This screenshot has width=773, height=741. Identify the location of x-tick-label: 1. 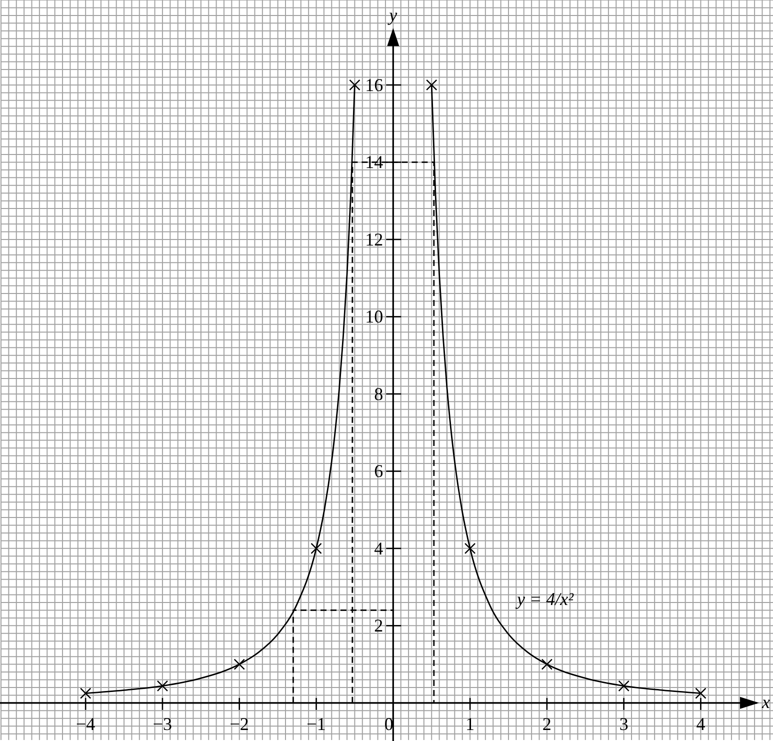
(470, 724).